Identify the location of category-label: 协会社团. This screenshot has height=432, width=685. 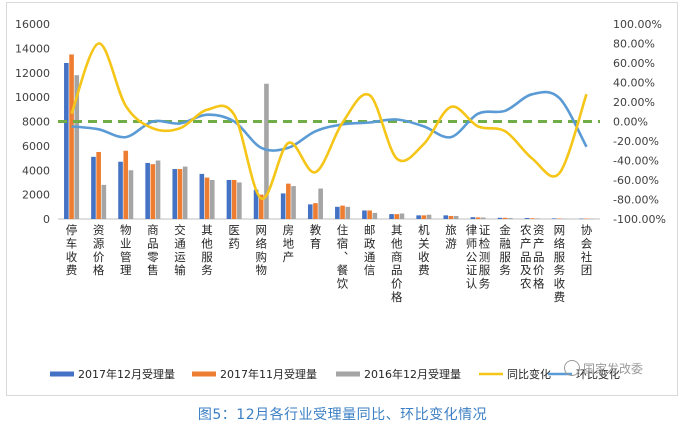
(587, 250).